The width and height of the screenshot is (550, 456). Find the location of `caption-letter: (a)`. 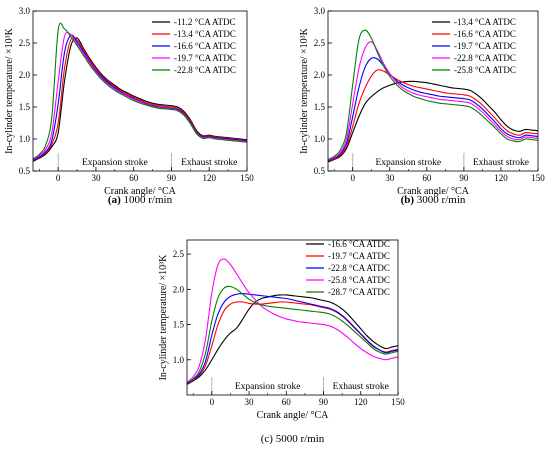

caption-letter: (a) is located at coordinates (114, 200).